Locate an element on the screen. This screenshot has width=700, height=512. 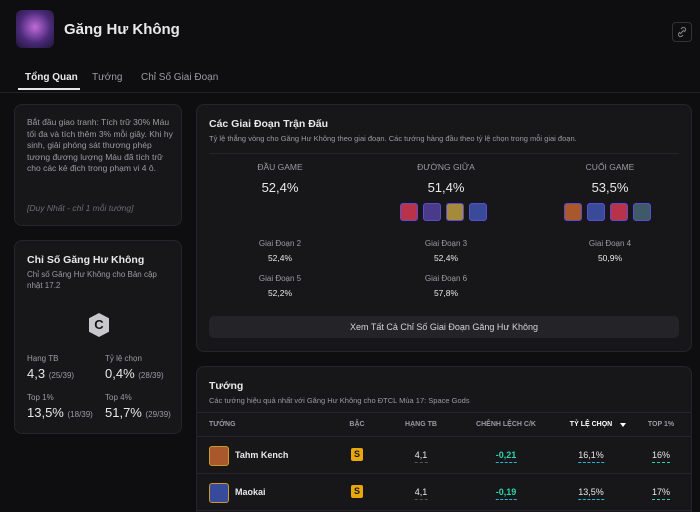
place-delta: -0,19 is located at coordinates (506, 493).